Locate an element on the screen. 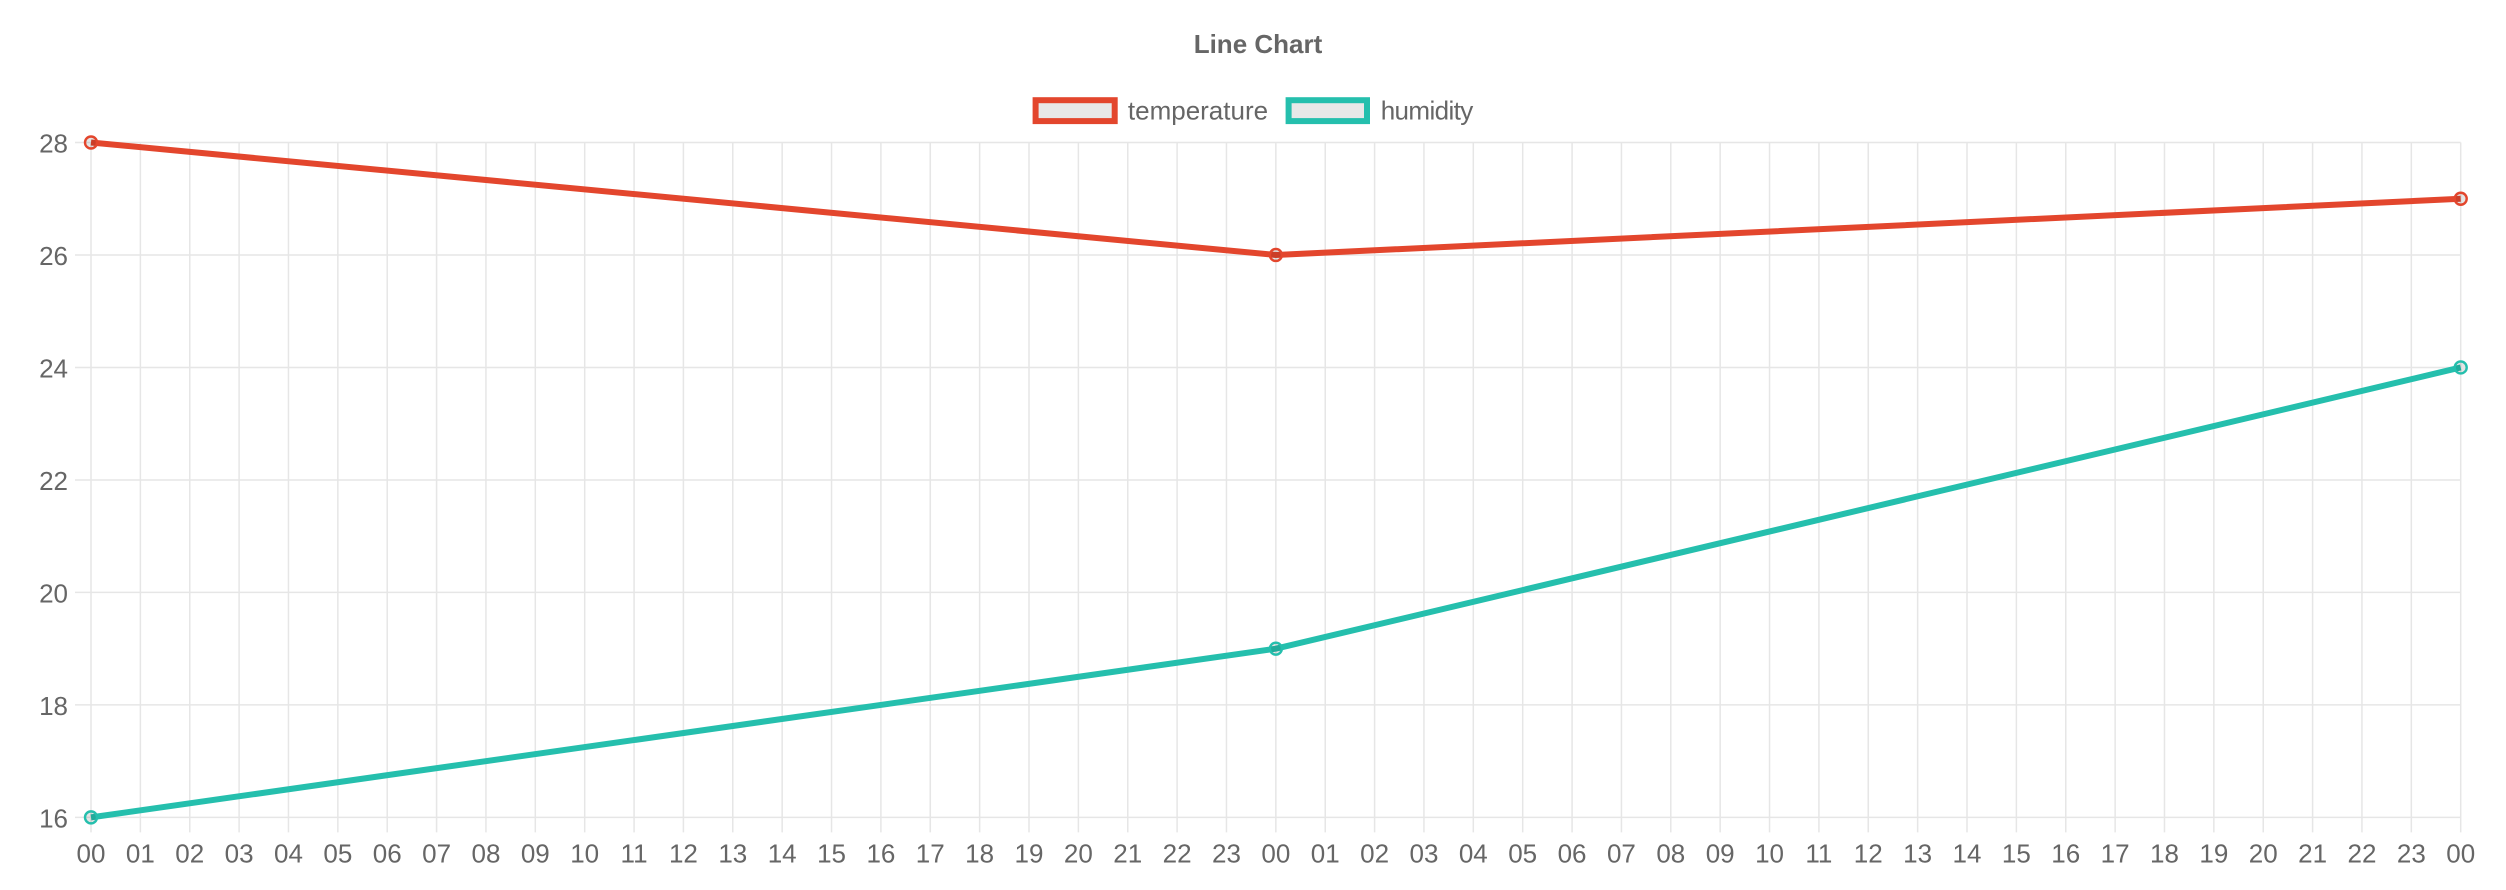  svg-text: 26 is located at coordinates (53, 256).